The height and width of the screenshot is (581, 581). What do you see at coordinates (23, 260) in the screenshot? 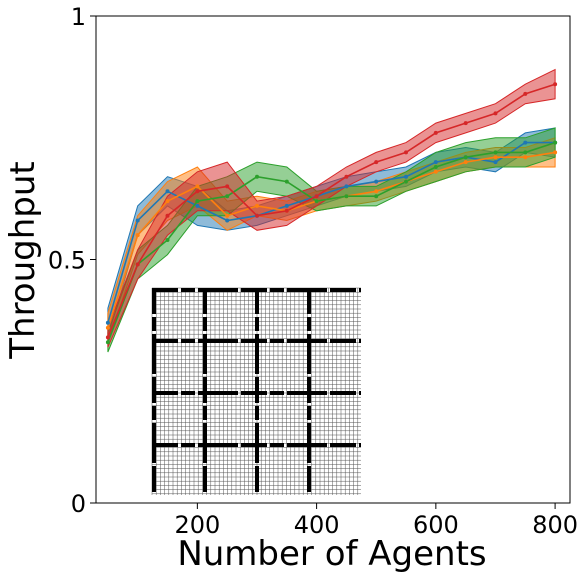
I see `y-axis-label: Throughput` at bounding box center [23, 260].